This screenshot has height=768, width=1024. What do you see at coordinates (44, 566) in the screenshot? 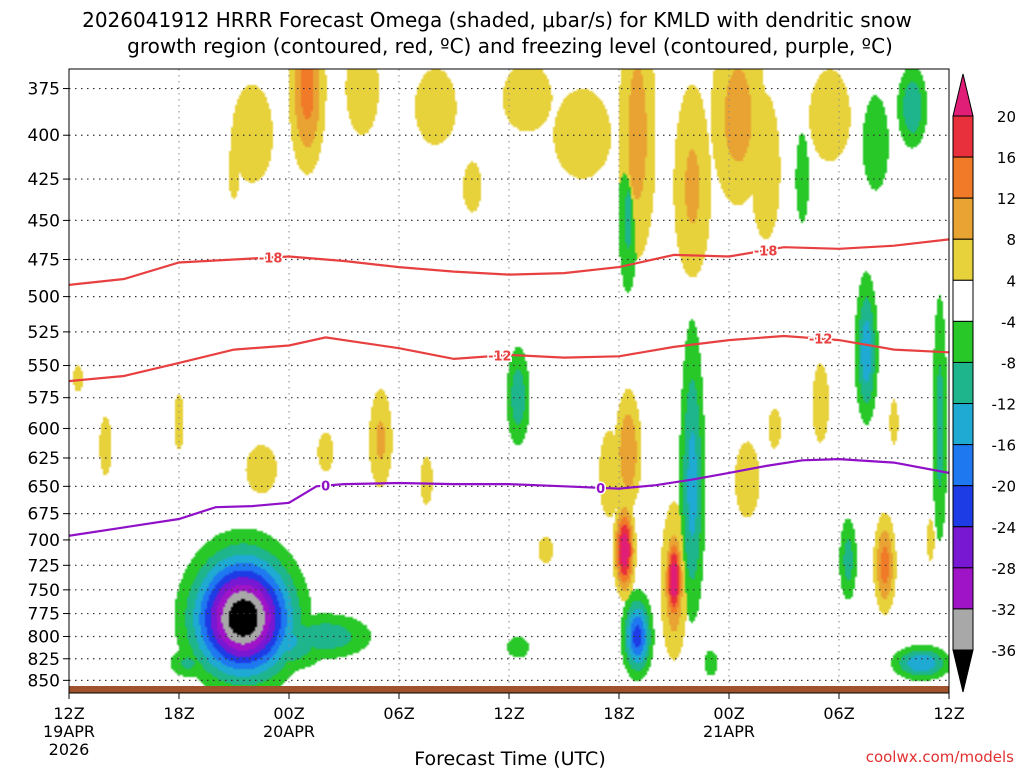
I see `y-tick-label: 725` at bounding box center [44, 566].